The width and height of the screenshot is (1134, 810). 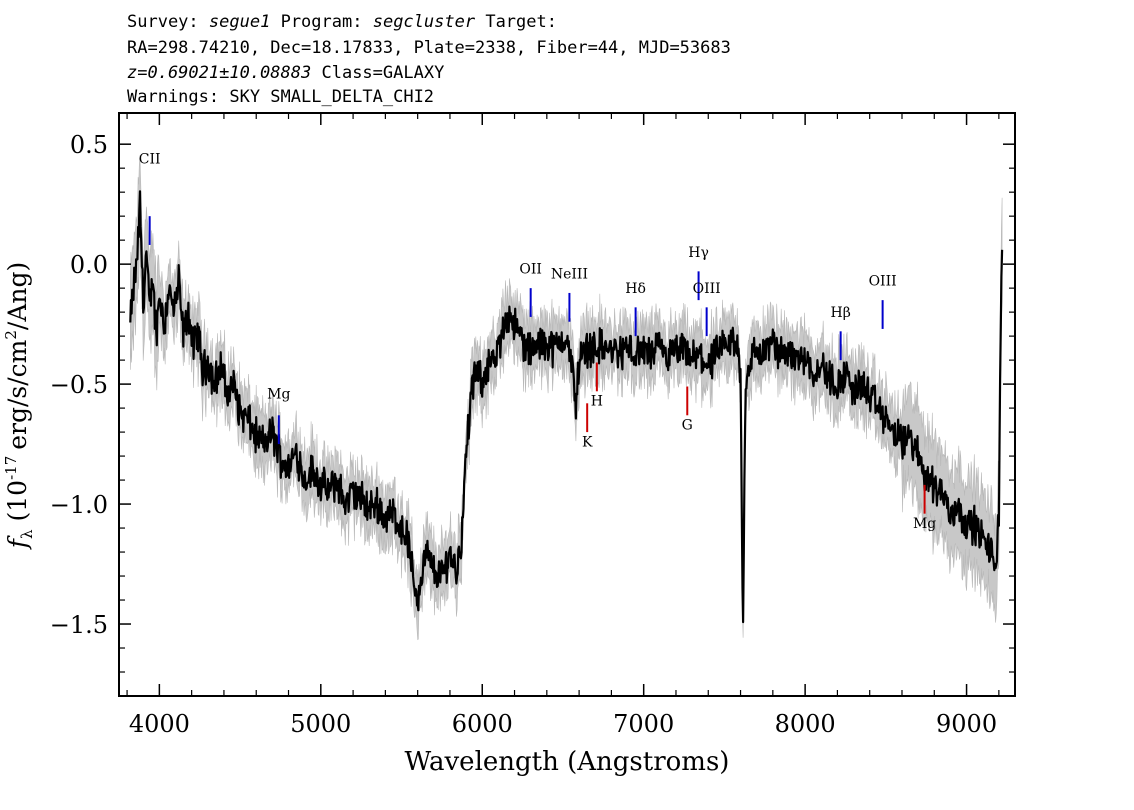 What do you see at coordinates (17, 394) in the screenshot?
I see `y-label-units: erg/s/cm` at bounding box center [17, 394].